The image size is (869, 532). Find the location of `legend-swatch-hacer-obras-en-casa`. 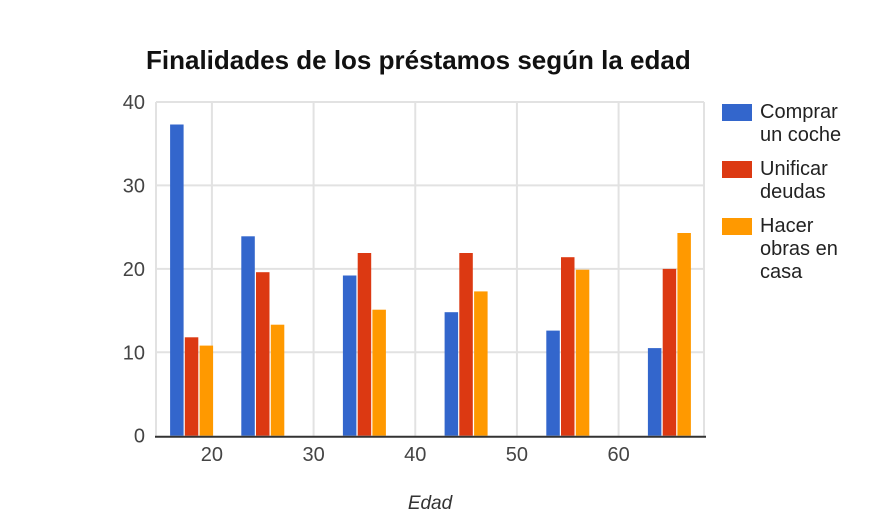

legend-swatch-hacer-obras-en-casa is located at coordinates (737, 226).